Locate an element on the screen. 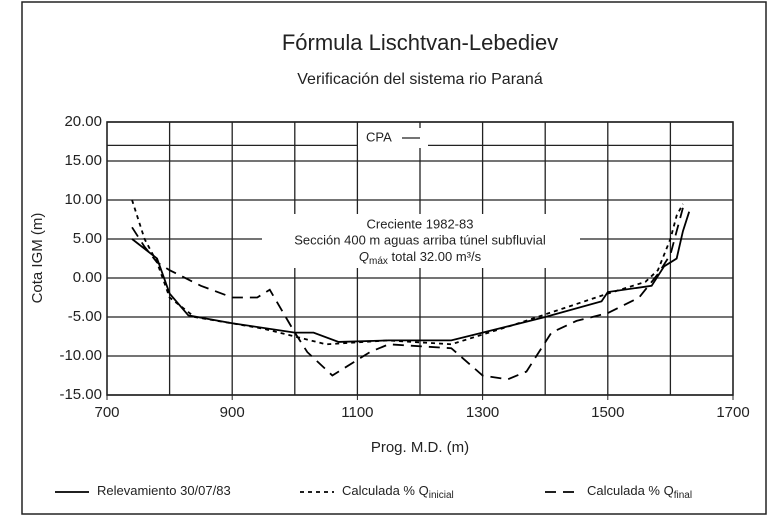 This screenshot has height=516, width=777. label-bg is located at coordinates (393, 138).